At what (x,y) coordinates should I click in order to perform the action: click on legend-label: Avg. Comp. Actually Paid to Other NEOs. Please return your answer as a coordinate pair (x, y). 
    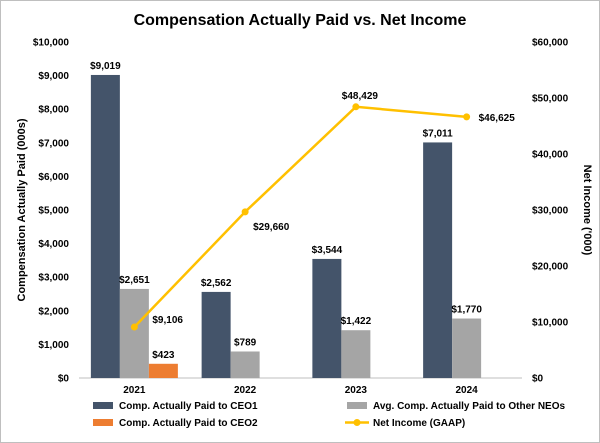
    Looking at the image, I should click on (469, 406).